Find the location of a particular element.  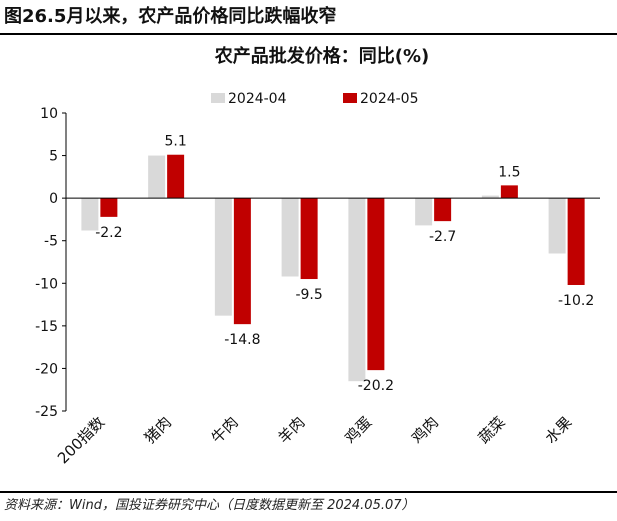

data-label-鸡蛋: -20.2 is located at coordinates (376, 386).